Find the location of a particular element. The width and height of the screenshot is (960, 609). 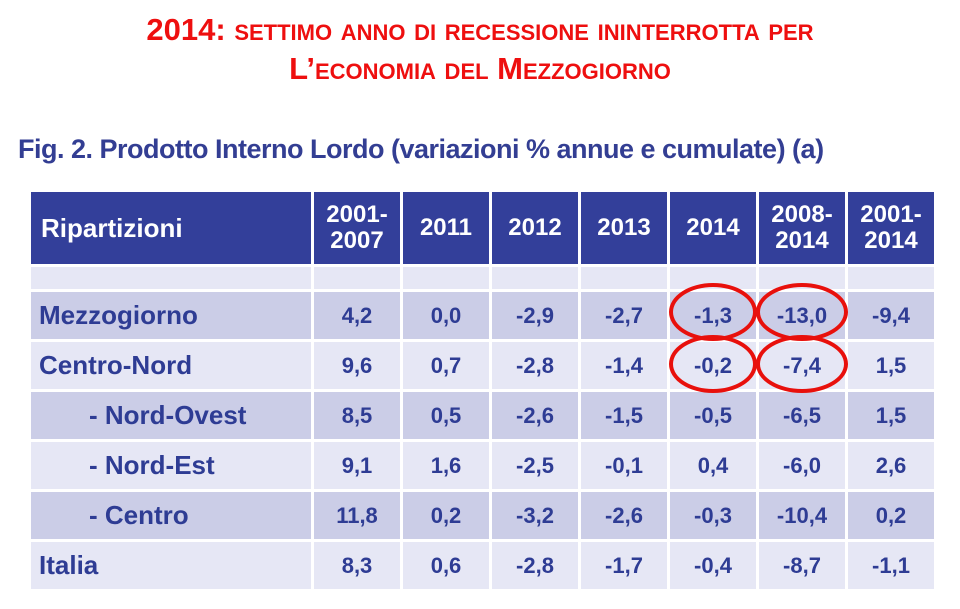

row-label: Mezzogiorno is located at coordinates (171, 315).